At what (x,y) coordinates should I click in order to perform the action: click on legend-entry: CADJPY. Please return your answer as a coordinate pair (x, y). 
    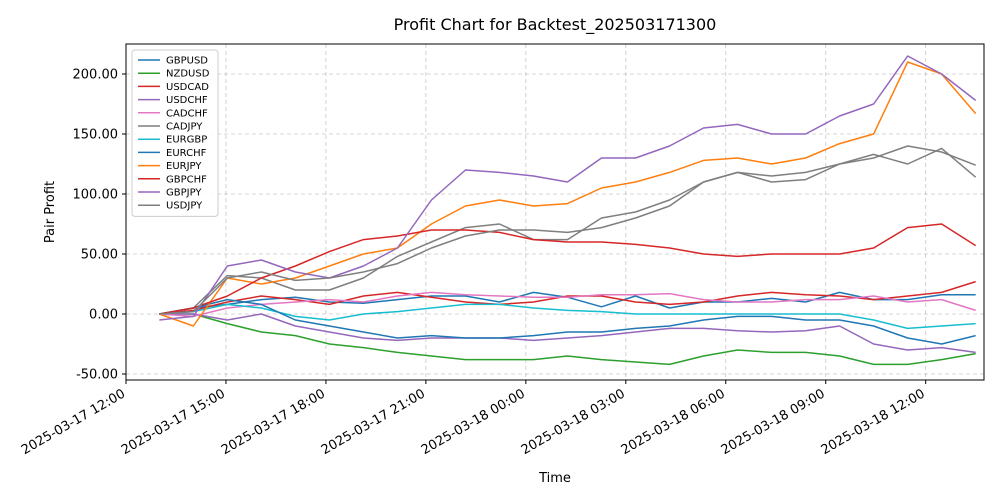
    Looking at the image, I should click on (184, 127).